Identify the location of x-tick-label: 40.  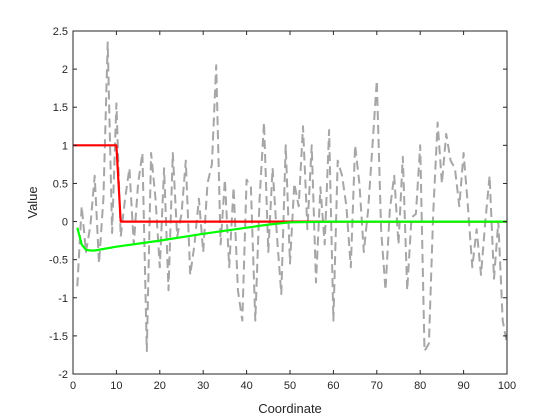
(246, 386).